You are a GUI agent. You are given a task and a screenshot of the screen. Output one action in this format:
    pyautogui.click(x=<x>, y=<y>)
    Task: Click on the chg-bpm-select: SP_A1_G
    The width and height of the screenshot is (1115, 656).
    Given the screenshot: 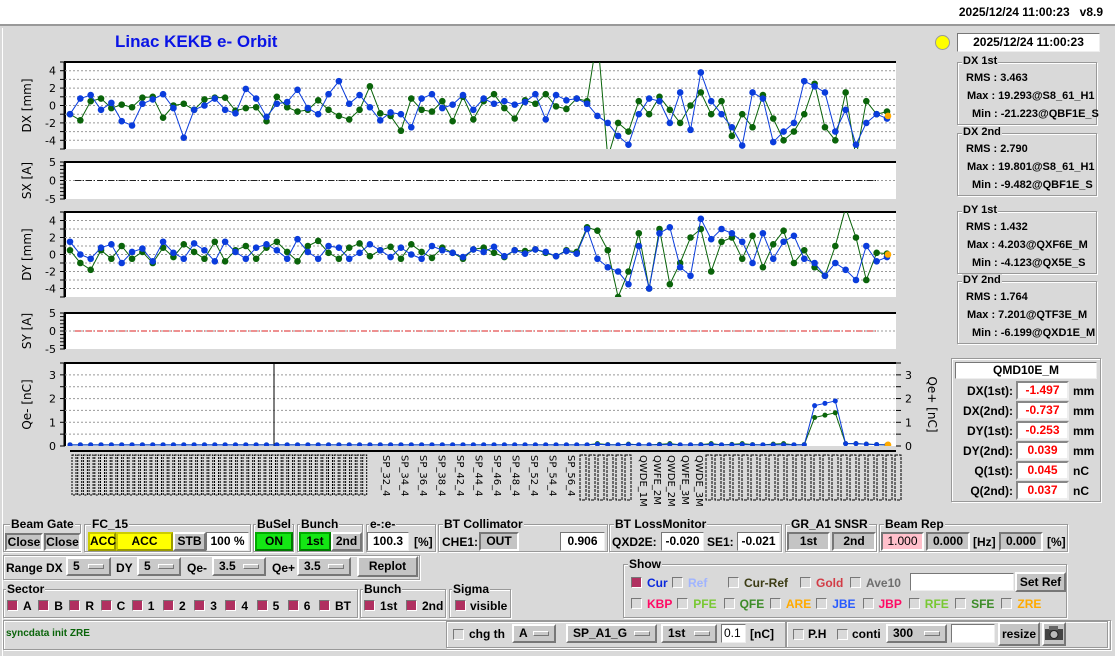 What is the action you would take?
    pyautogui.click(x=611, y=633)
    